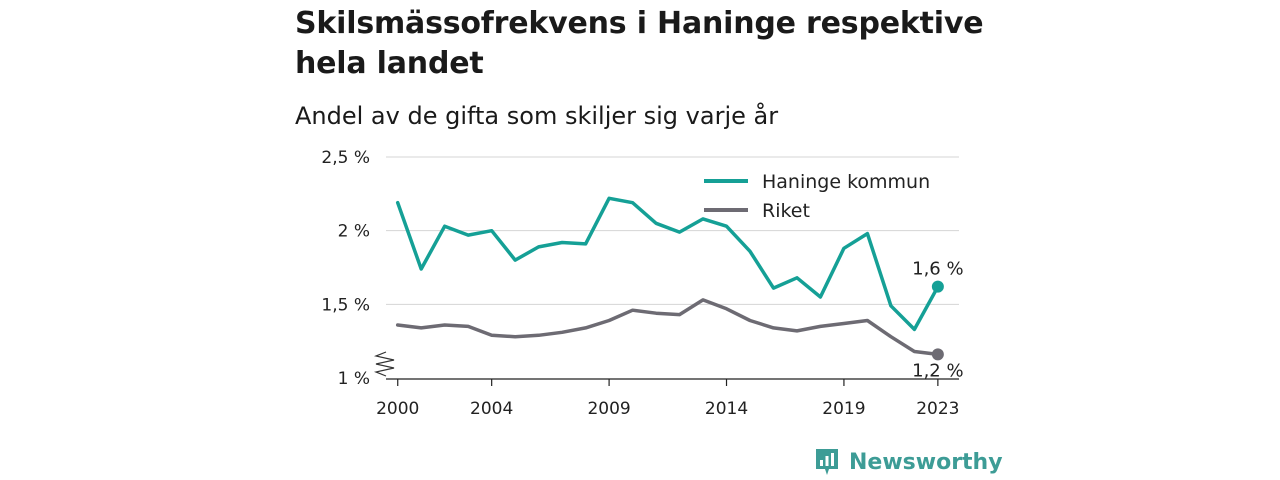 This screenshot has width=1280, height=480. I want to click on y-tick-label: 1 %, so click(354, 379).